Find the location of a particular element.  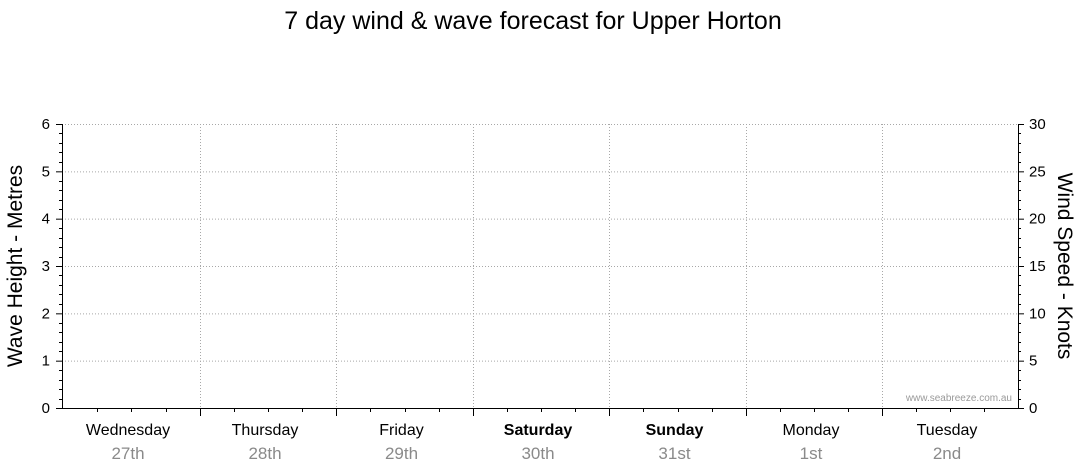

date-label: 30th is located at coordinates (537, 453).